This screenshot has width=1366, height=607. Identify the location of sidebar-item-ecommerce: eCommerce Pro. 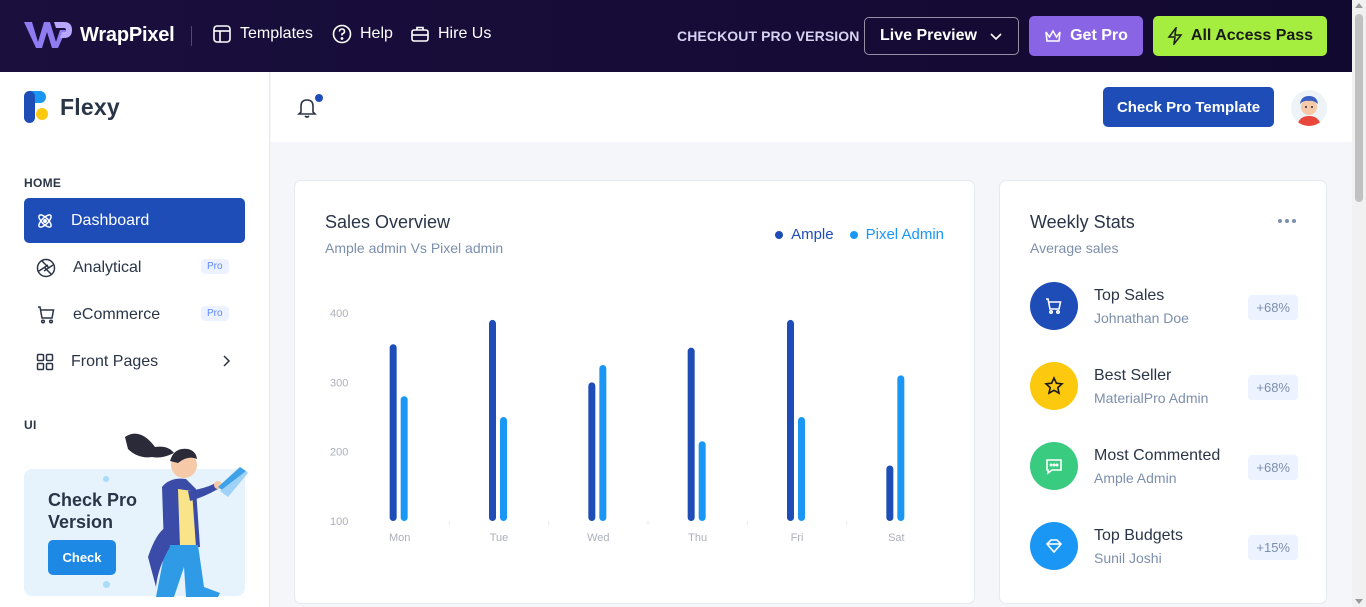
(134, 314).